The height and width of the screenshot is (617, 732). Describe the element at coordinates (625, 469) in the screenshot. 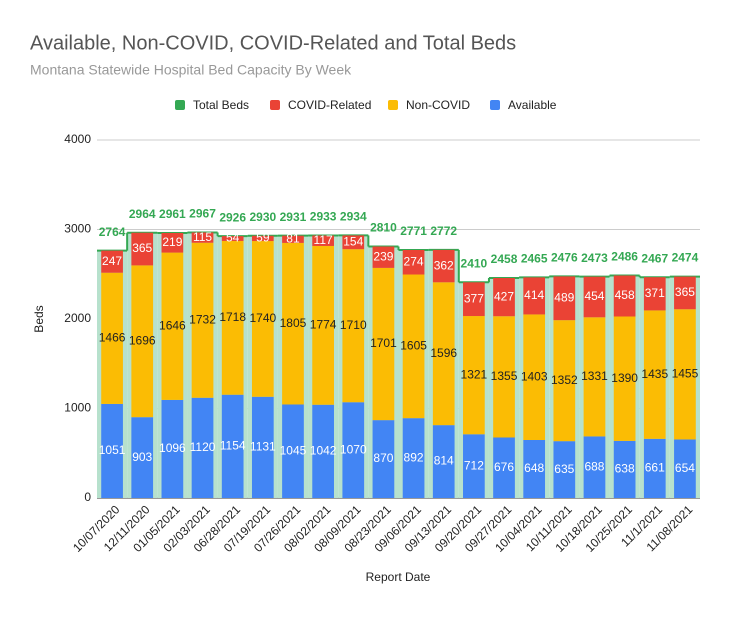

I see `data-label: 638` at that location.